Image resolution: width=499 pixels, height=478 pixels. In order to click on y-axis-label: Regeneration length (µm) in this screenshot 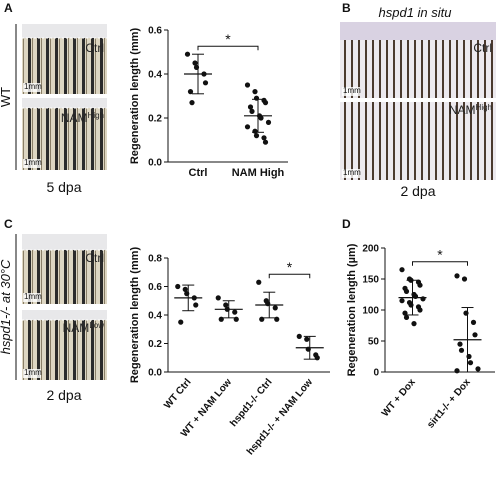, I will do `click(352, 309)`.